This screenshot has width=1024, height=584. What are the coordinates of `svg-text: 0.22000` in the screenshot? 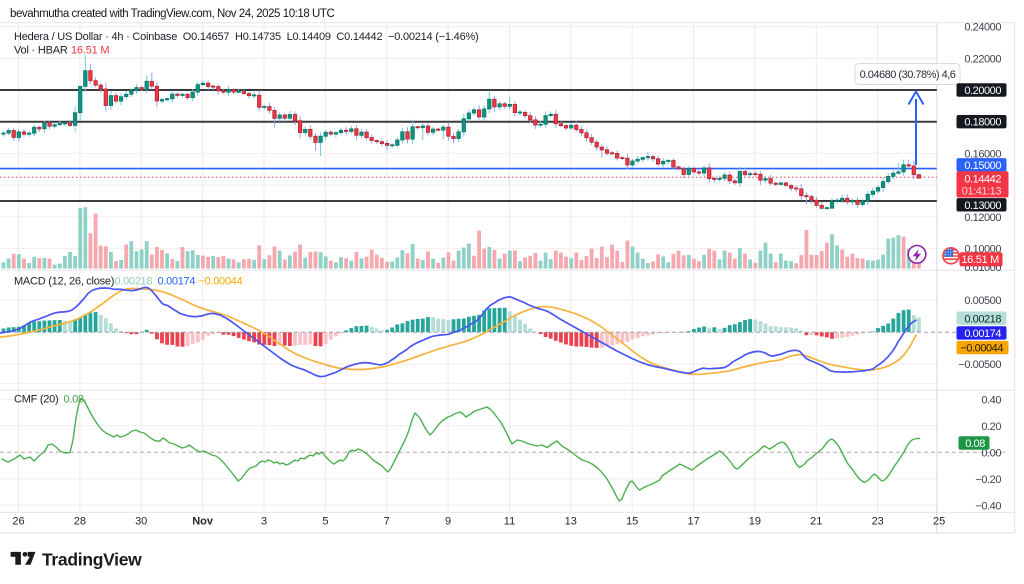 It's located at (982, 59).